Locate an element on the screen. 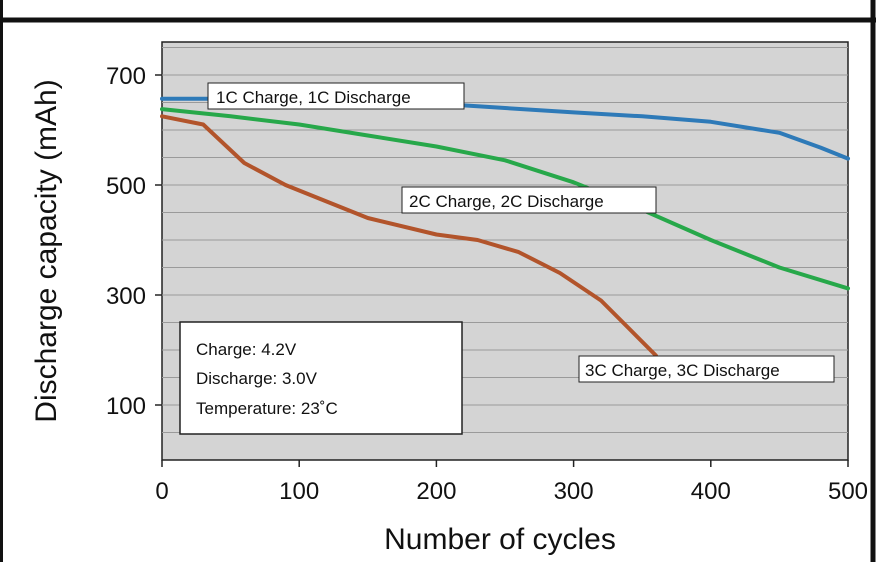 The width and height of the screenshot is (876, 567). y-tick-label: 700 is located at coordinates (126, 76).